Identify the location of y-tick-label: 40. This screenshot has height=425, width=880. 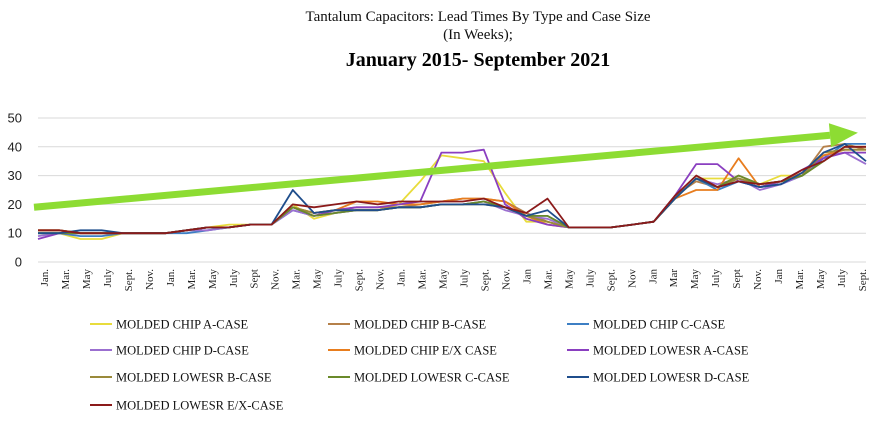
(15, 146).